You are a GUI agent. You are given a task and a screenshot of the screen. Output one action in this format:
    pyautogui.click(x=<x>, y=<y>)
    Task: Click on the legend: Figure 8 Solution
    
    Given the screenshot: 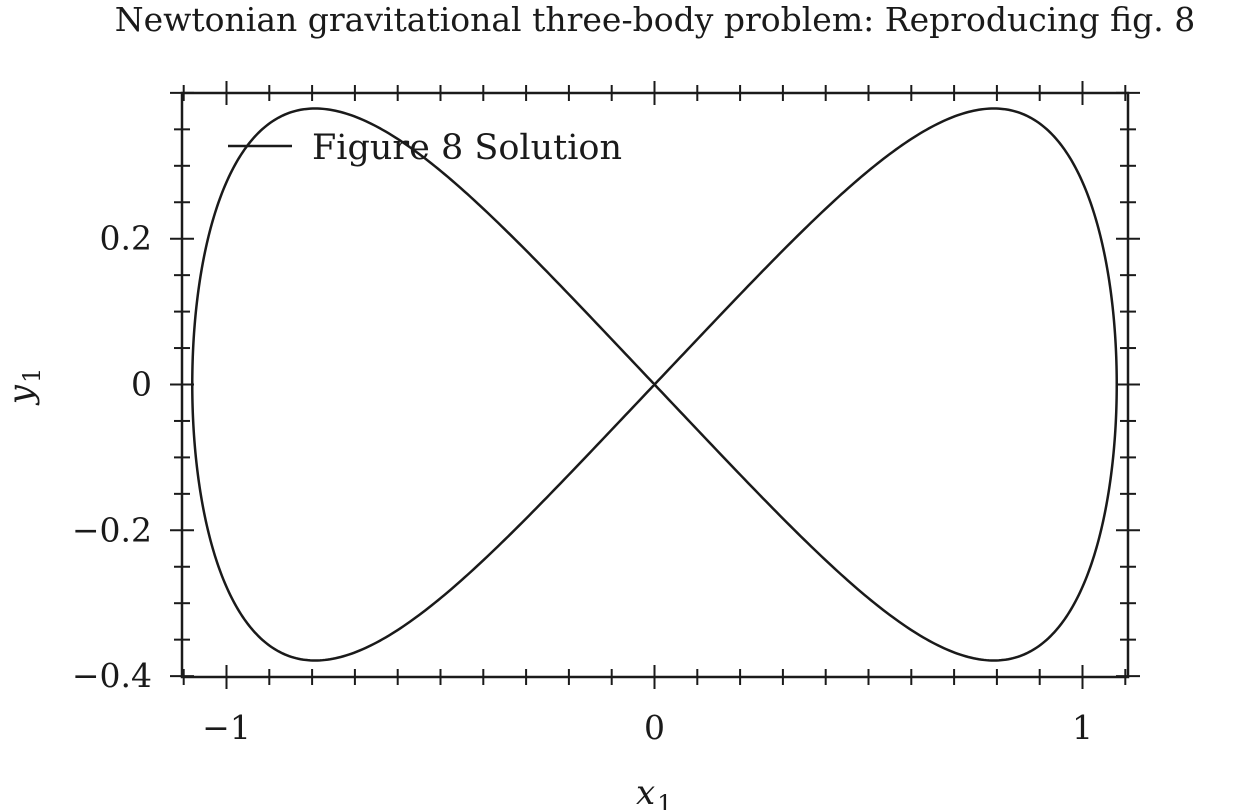 What is the action you would take?
    pyautogui.click(x=425, y=148)
    